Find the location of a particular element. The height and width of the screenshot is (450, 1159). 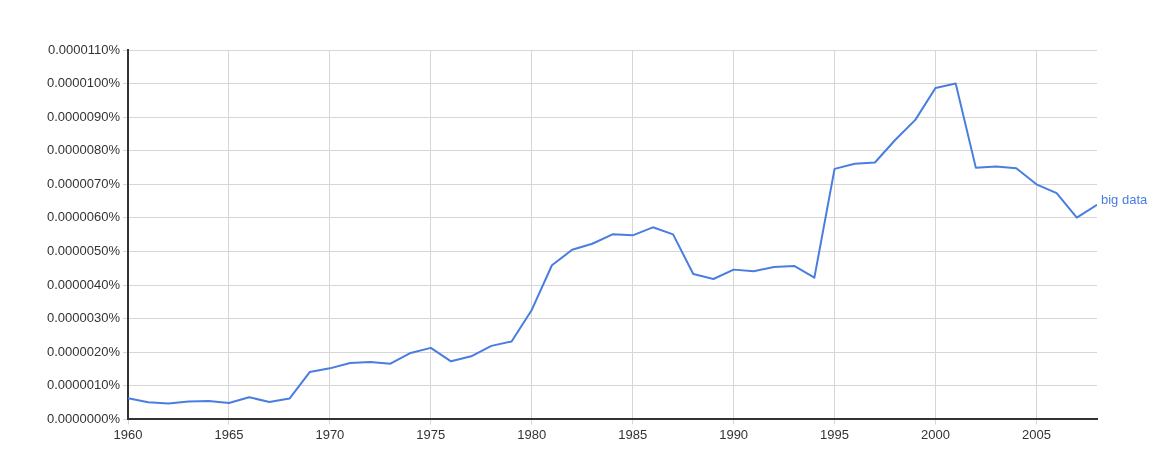

x-tick-label: 2005 is located at coordinates (1036, 434).